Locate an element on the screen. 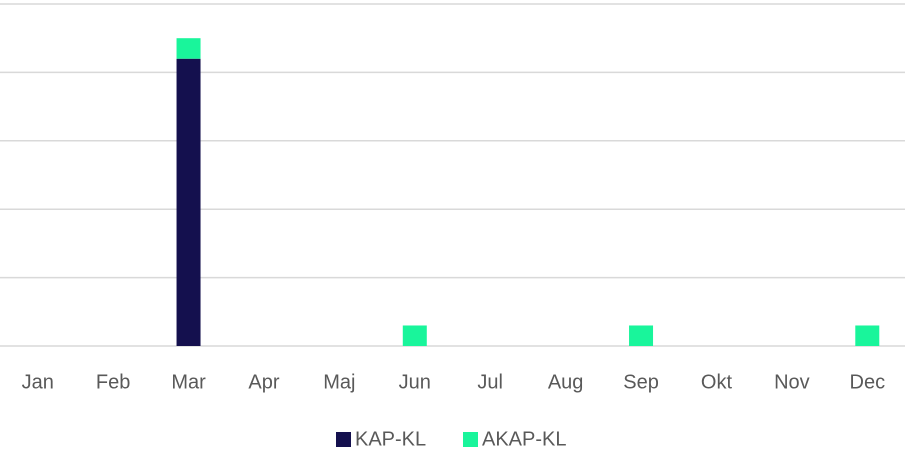 The height and width of the screenshot is (452, 905). x-tick-label: Dec is located at coordinates (868, 382).